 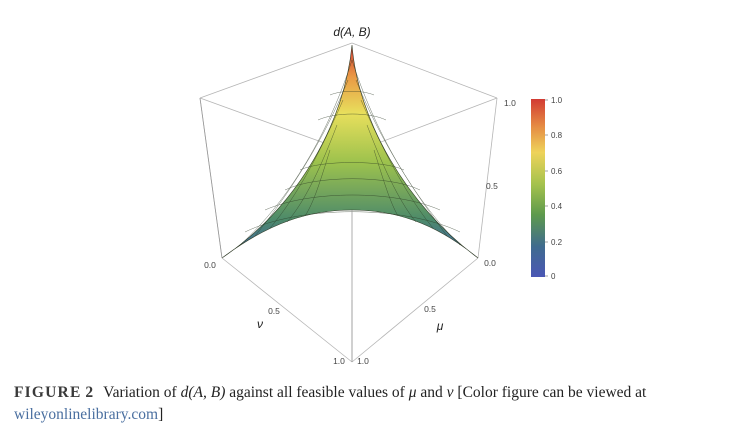 What do you see at coordinates (274, 311) in the screenshot?
I see `x-tick-label: 0.5` at bounding box center [274, 311].